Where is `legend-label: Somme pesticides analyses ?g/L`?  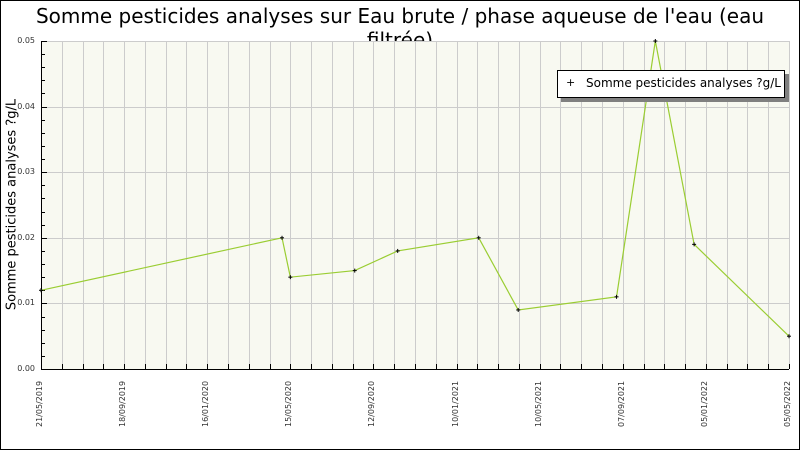
legend-label: Somme pesticides analyses ?g/L is located at coordinates (683, 83).